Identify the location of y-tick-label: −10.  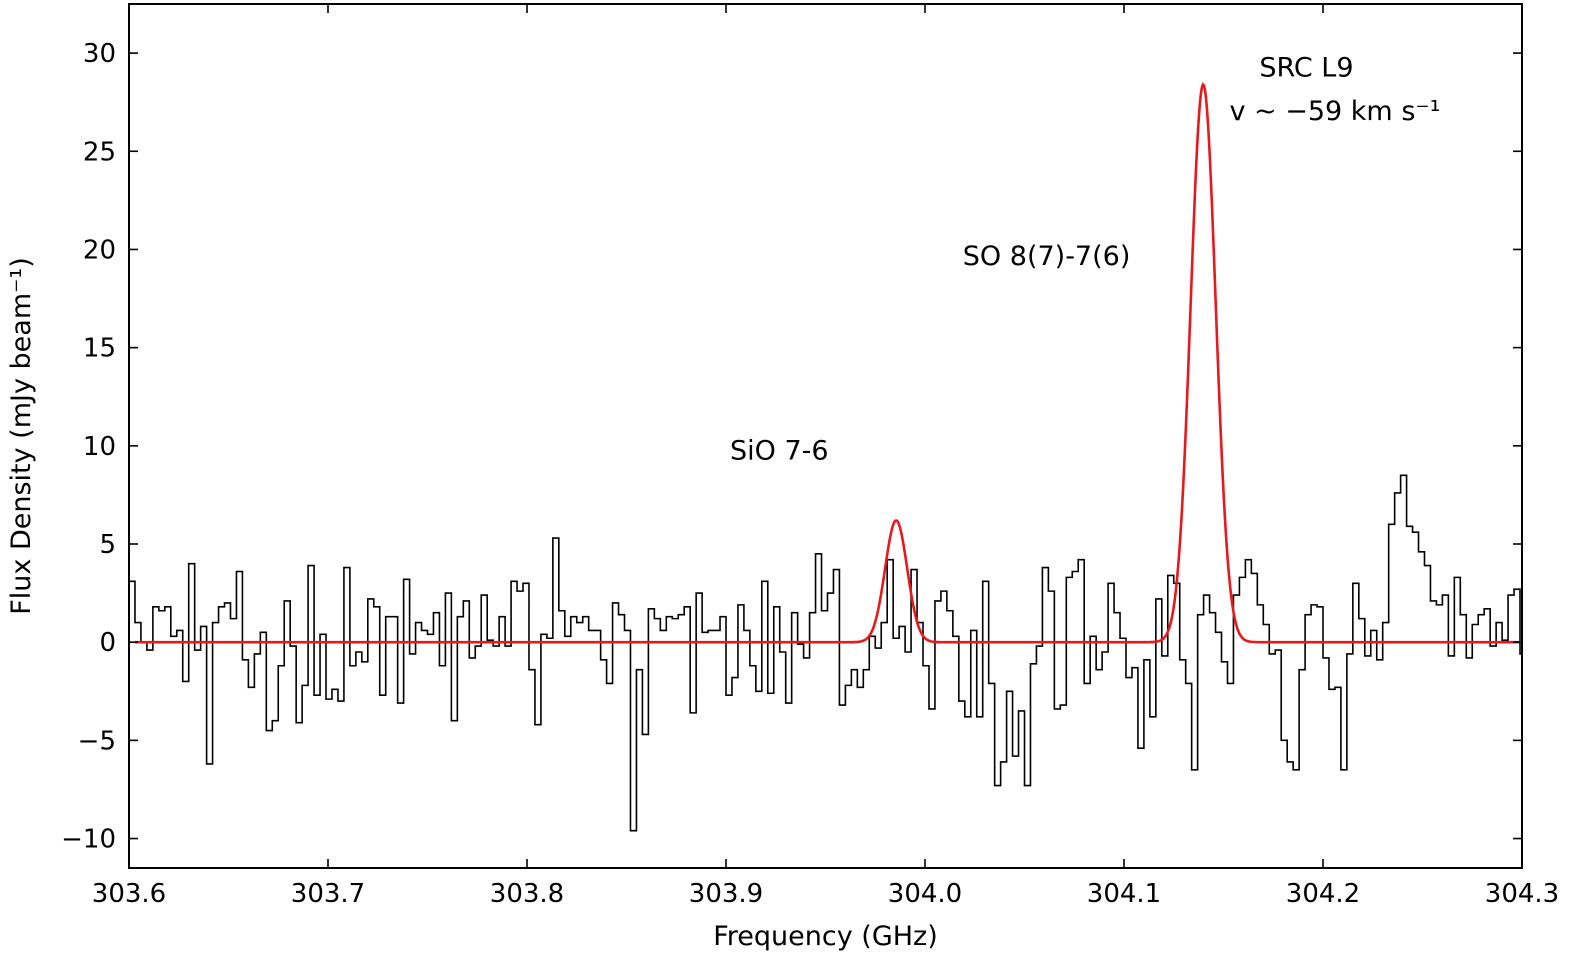
(88, 840).